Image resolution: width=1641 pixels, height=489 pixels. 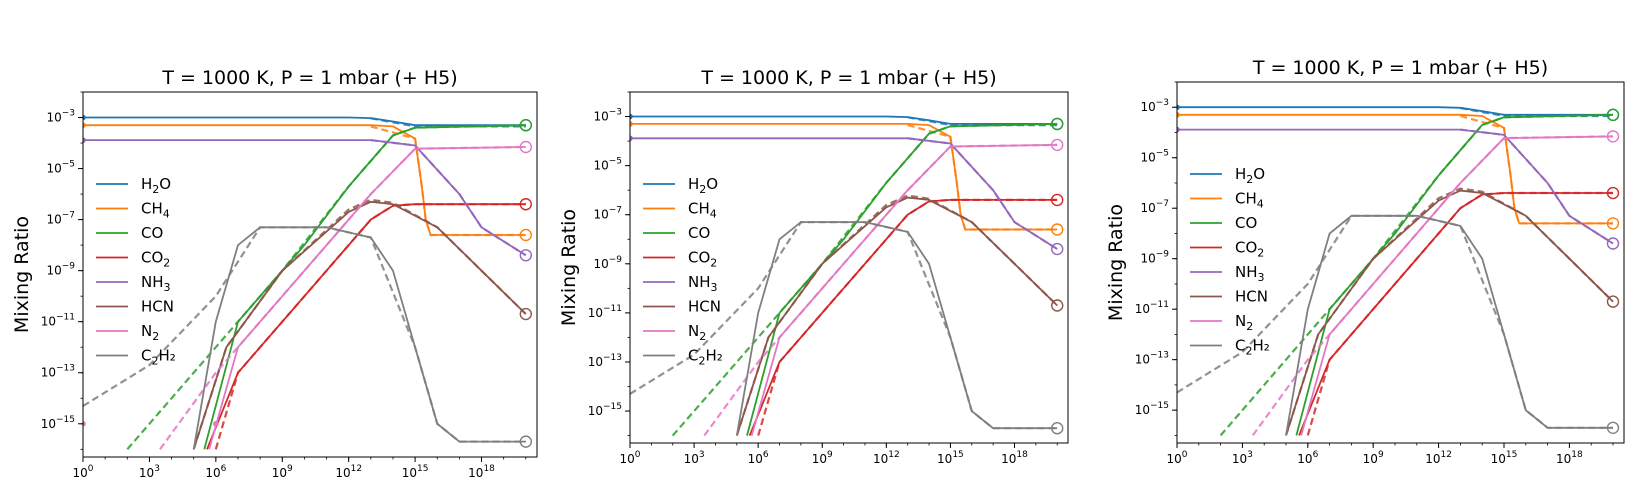 I want to click on x-tick-label: 10⁰, so click(x=82, y=472).